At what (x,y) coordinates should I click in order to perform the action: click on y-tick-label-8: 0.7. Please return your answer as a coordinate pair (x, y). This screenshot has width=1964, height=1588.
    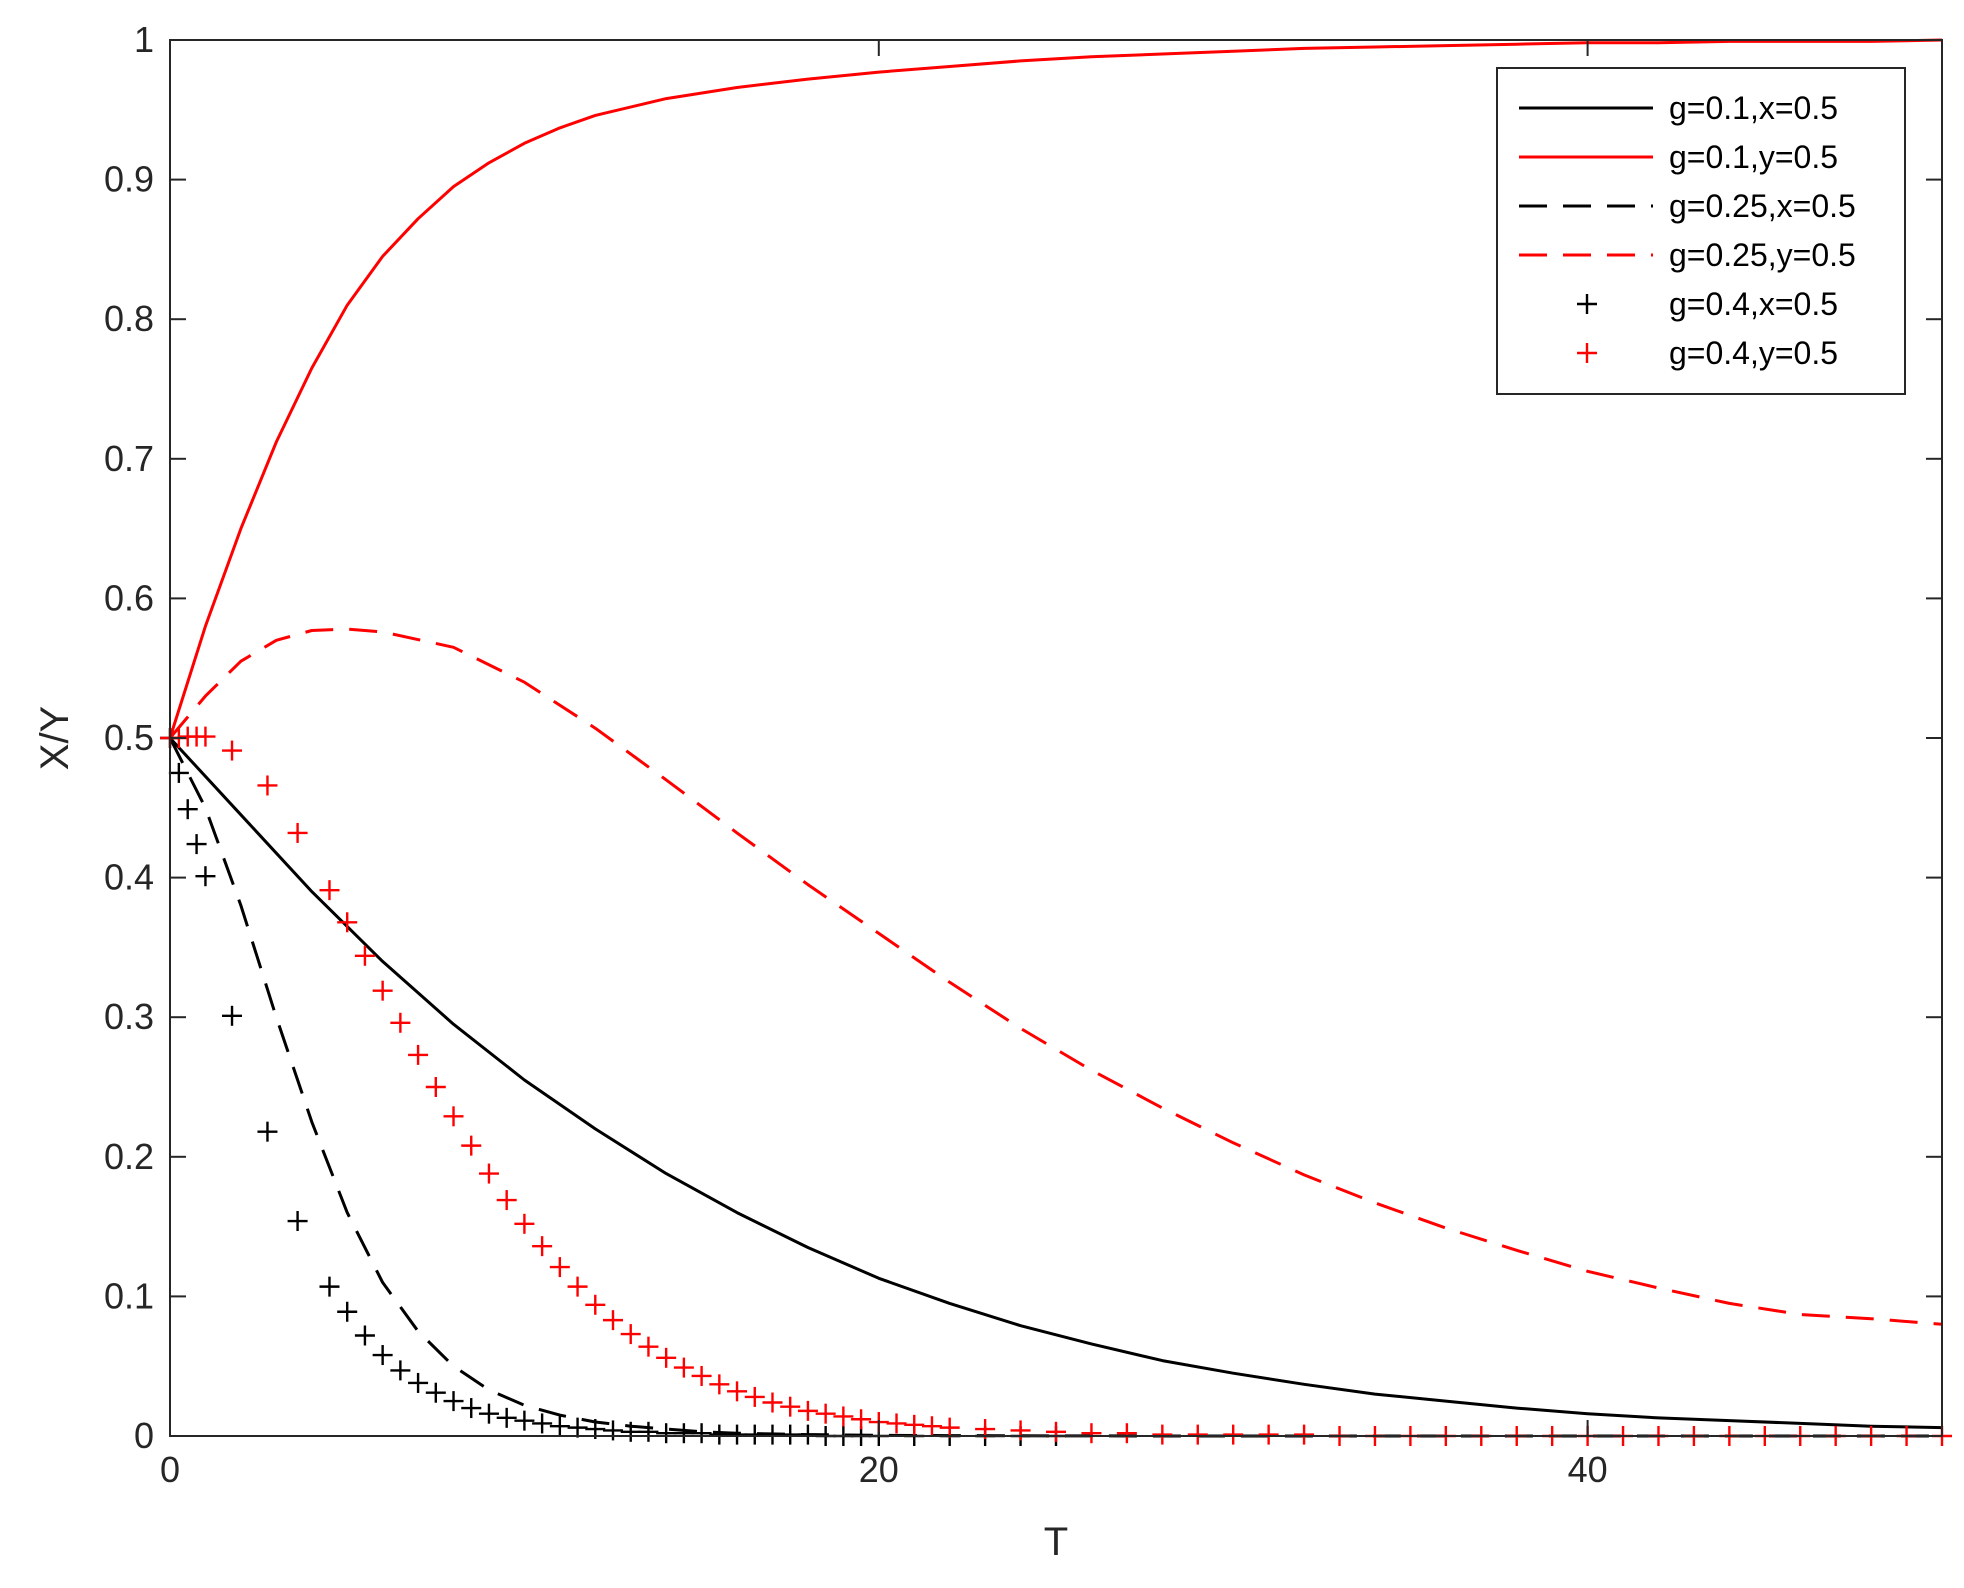
    Looking at the image, I should click on (129, 458).